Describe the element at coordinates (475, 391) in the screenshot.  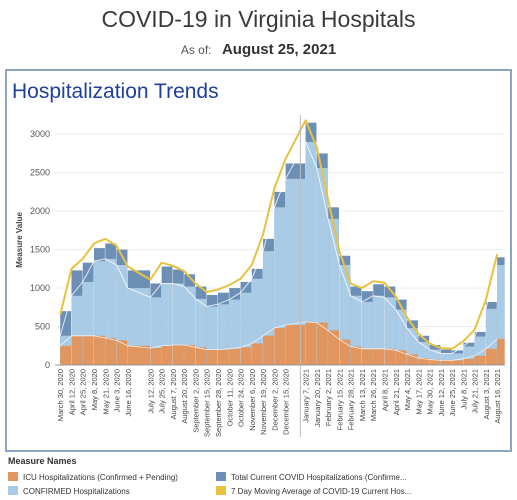
I see `x-tick-label: July 21, 2021` at that location.